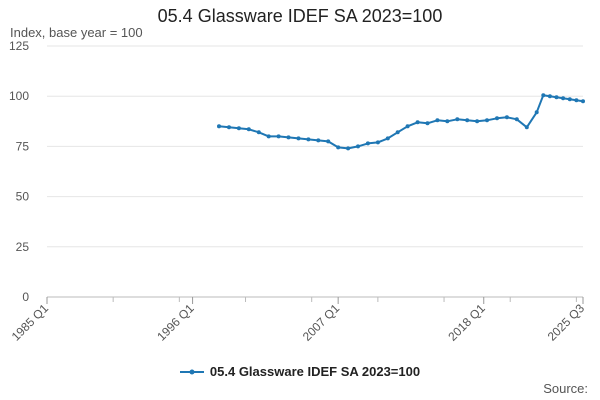 The height and width of the screenshot is (400, 600). What do you see at coordinates (23, 247) in the screenshot?
I see `y-tick-label: 25` at bounding box center [23, 247].